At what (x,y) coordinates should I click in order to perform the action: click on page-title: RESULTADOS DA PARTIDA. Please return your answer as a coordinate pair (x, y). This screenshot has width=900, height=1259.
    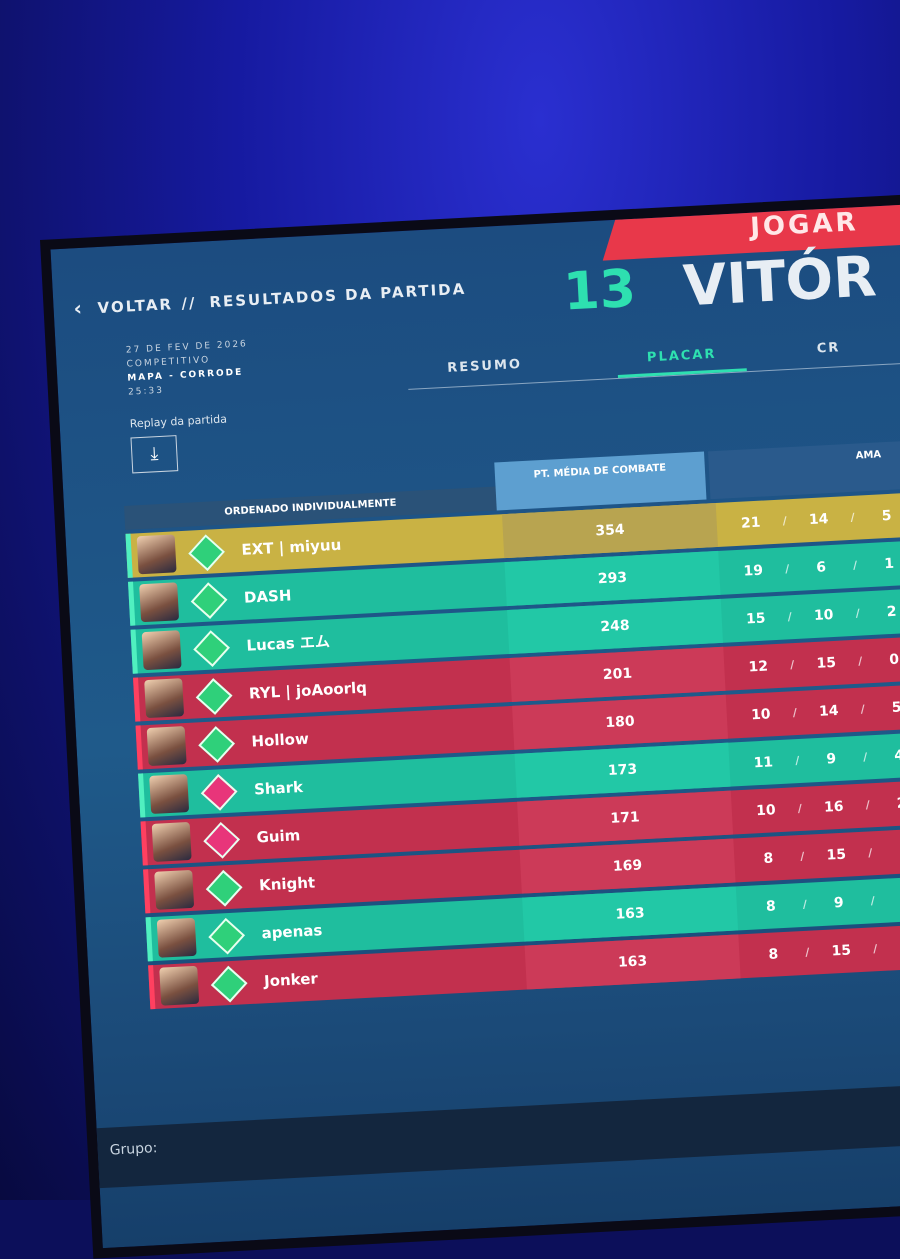
    Looking at the image, I should click on (338, 295).